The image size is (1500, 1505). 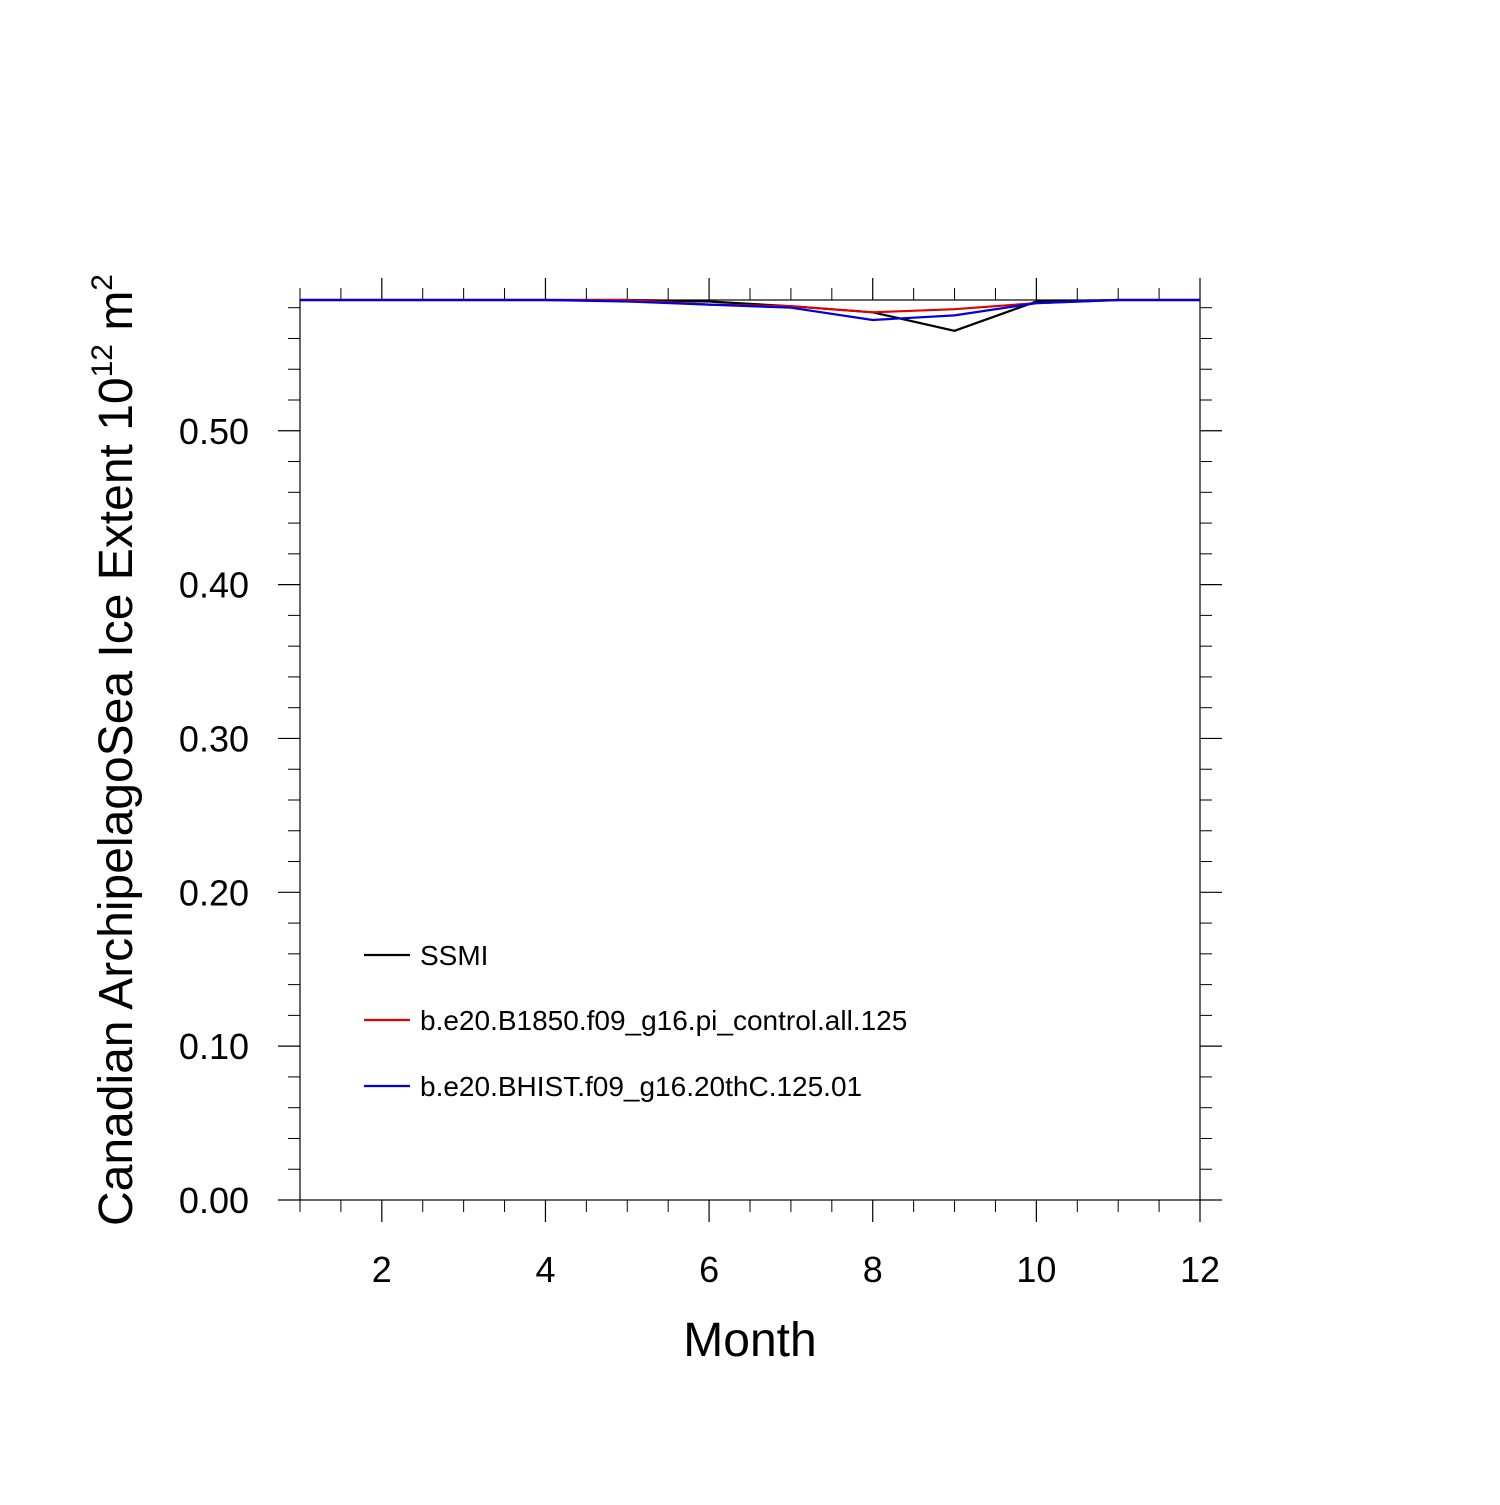 I want to click on x-tick-label: 12, so click(x=1200, y=1269).